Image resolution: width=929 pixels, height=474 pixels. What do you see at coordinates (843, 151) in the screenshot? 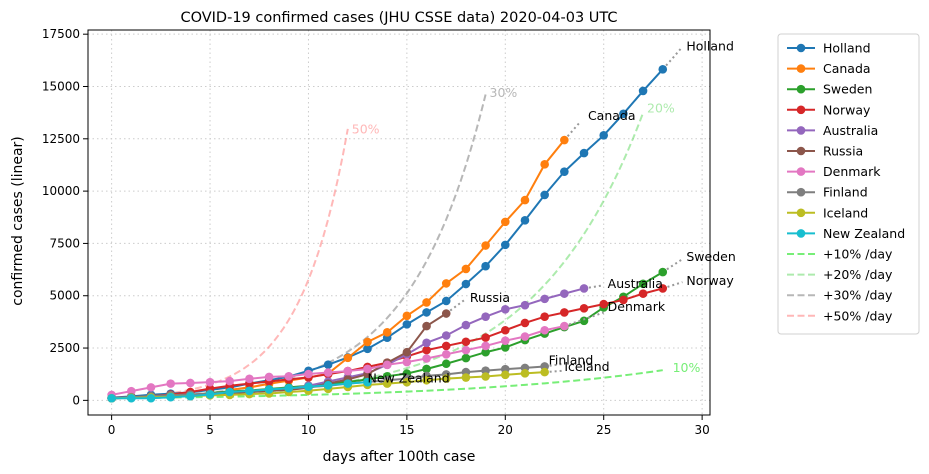
I see `legend-label: Russia` at bounding box center [843, 151].